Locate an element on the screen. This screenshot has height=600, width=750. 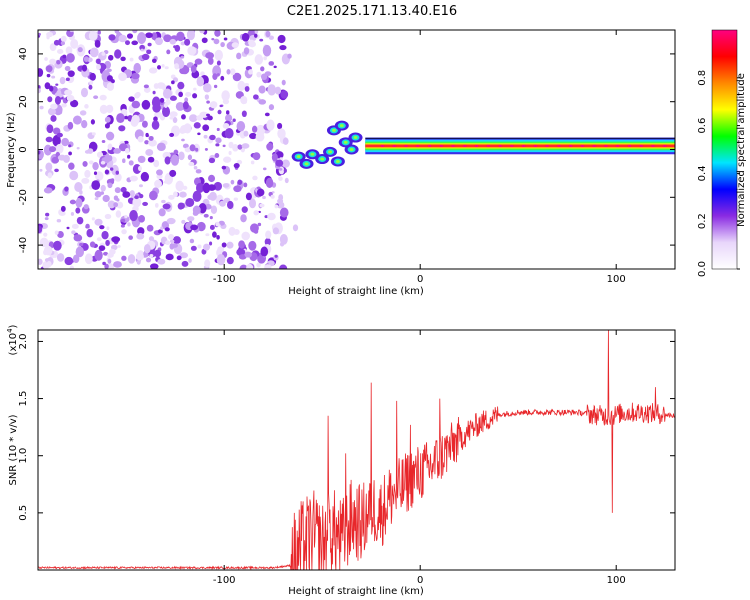
signal-band-layer is located at coordinates (520, 146).